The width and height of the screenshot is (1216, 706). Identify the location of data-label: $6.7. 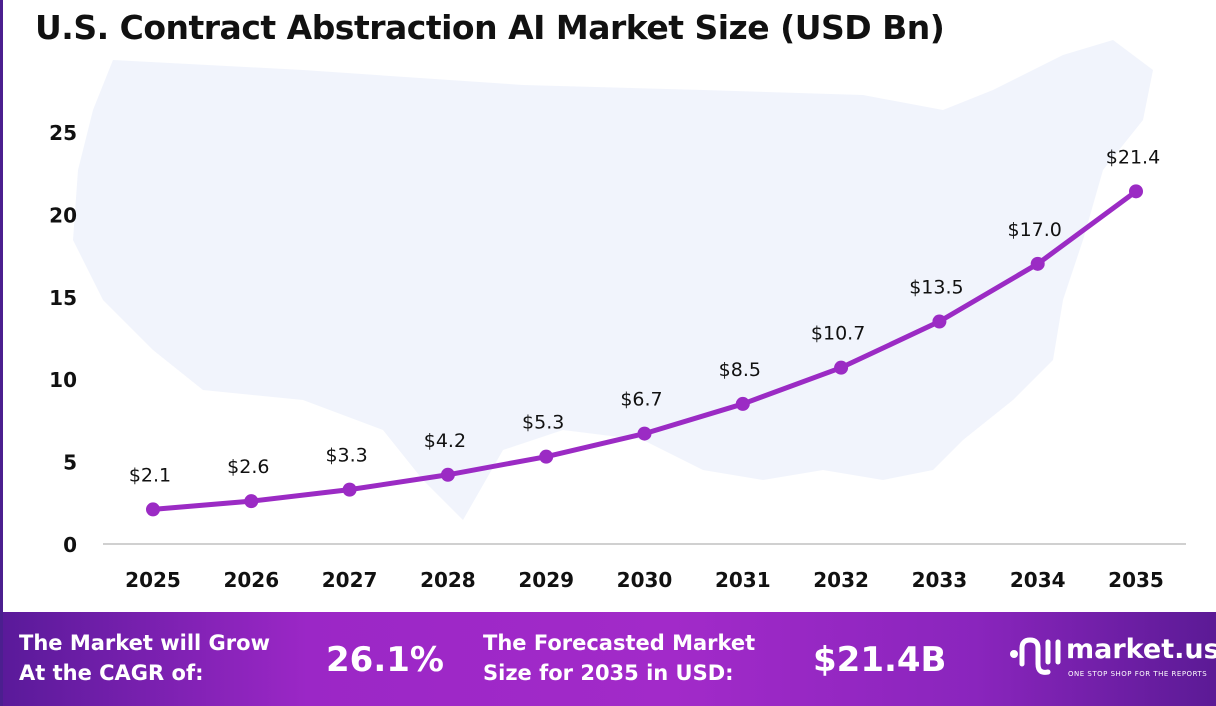
(641, 400).